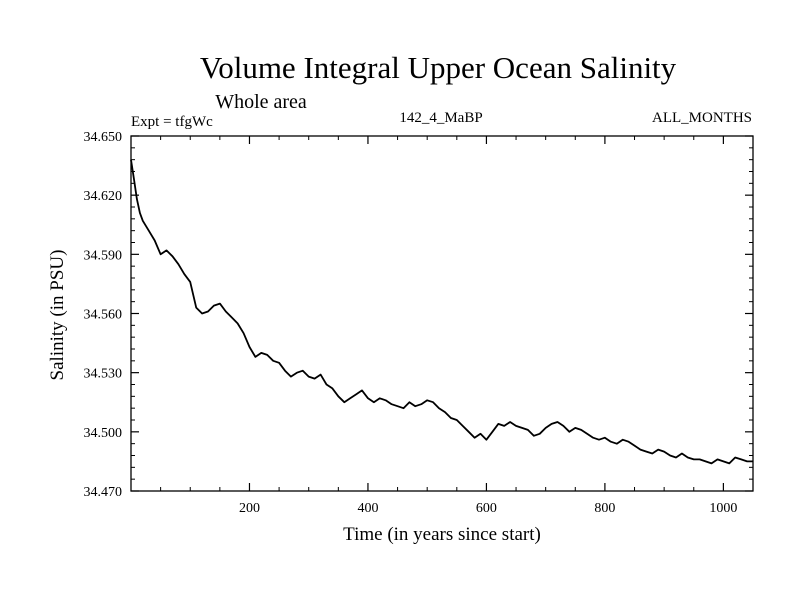 The width and height of the screenshot is (800, 600). Describe the element at coordinates (103, 137) in the screenshot. I see `y-tick-label: 34.650` at that location.